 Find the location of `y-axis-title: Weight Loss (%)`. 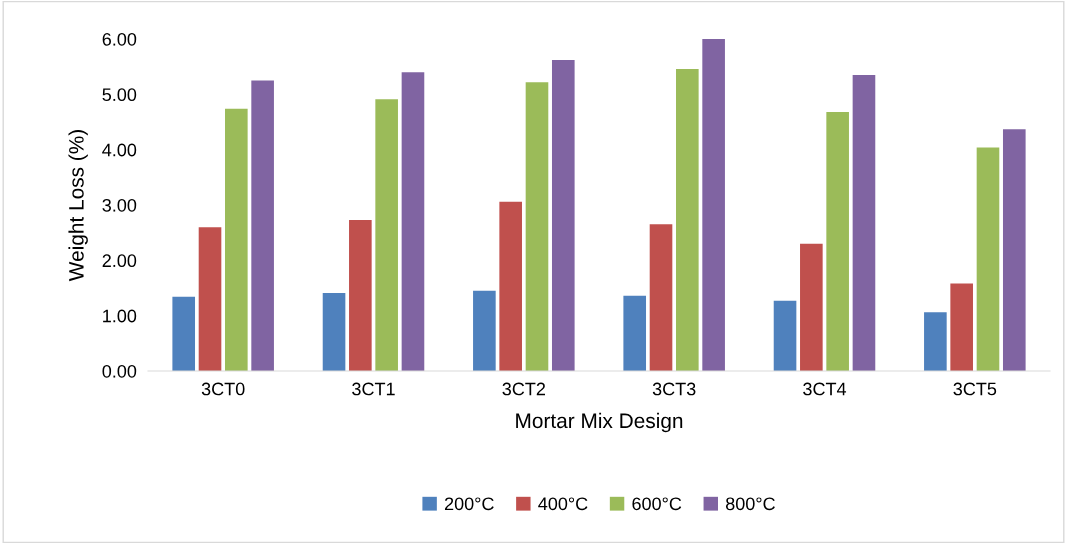

y-axis-title: Weight Loss (%) is located at coordinates (78, 206).